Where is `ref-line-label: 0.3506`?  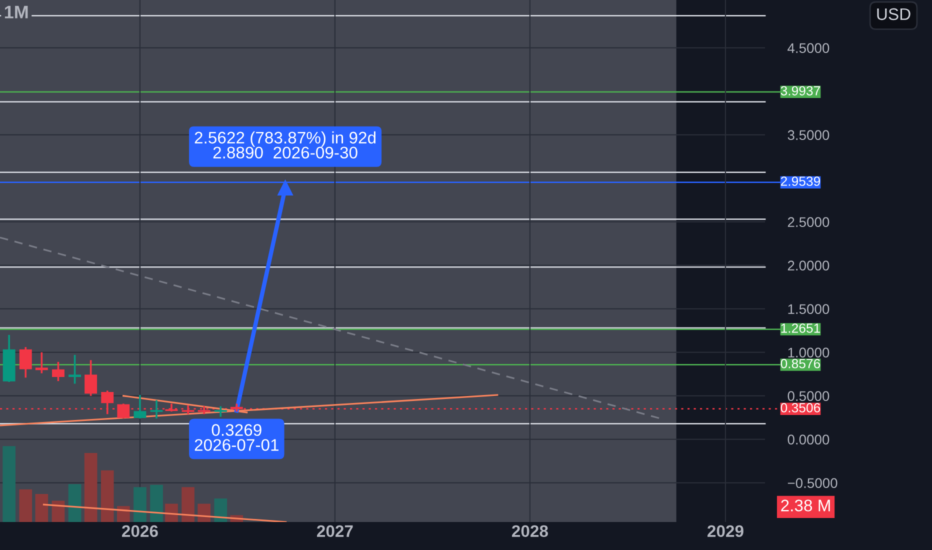 ref-line-label: 0.3506 is located at coordinates (800, 407).